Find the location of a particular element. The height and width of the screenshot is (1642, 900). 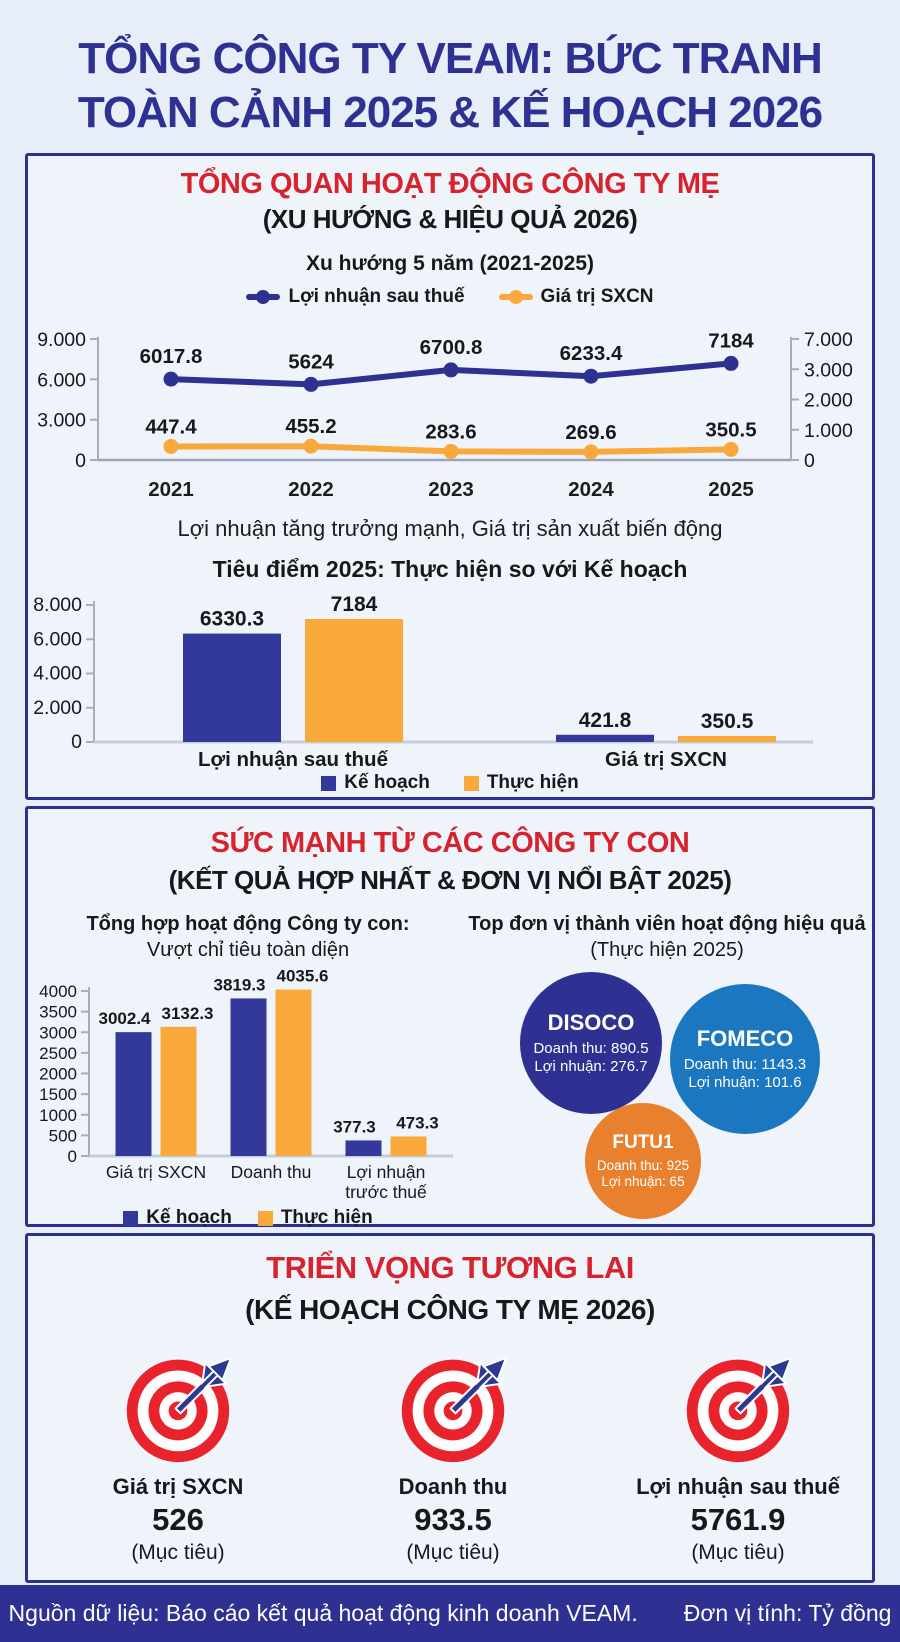

data-value-label: 6233.4 is located at coordinates (591, 353).